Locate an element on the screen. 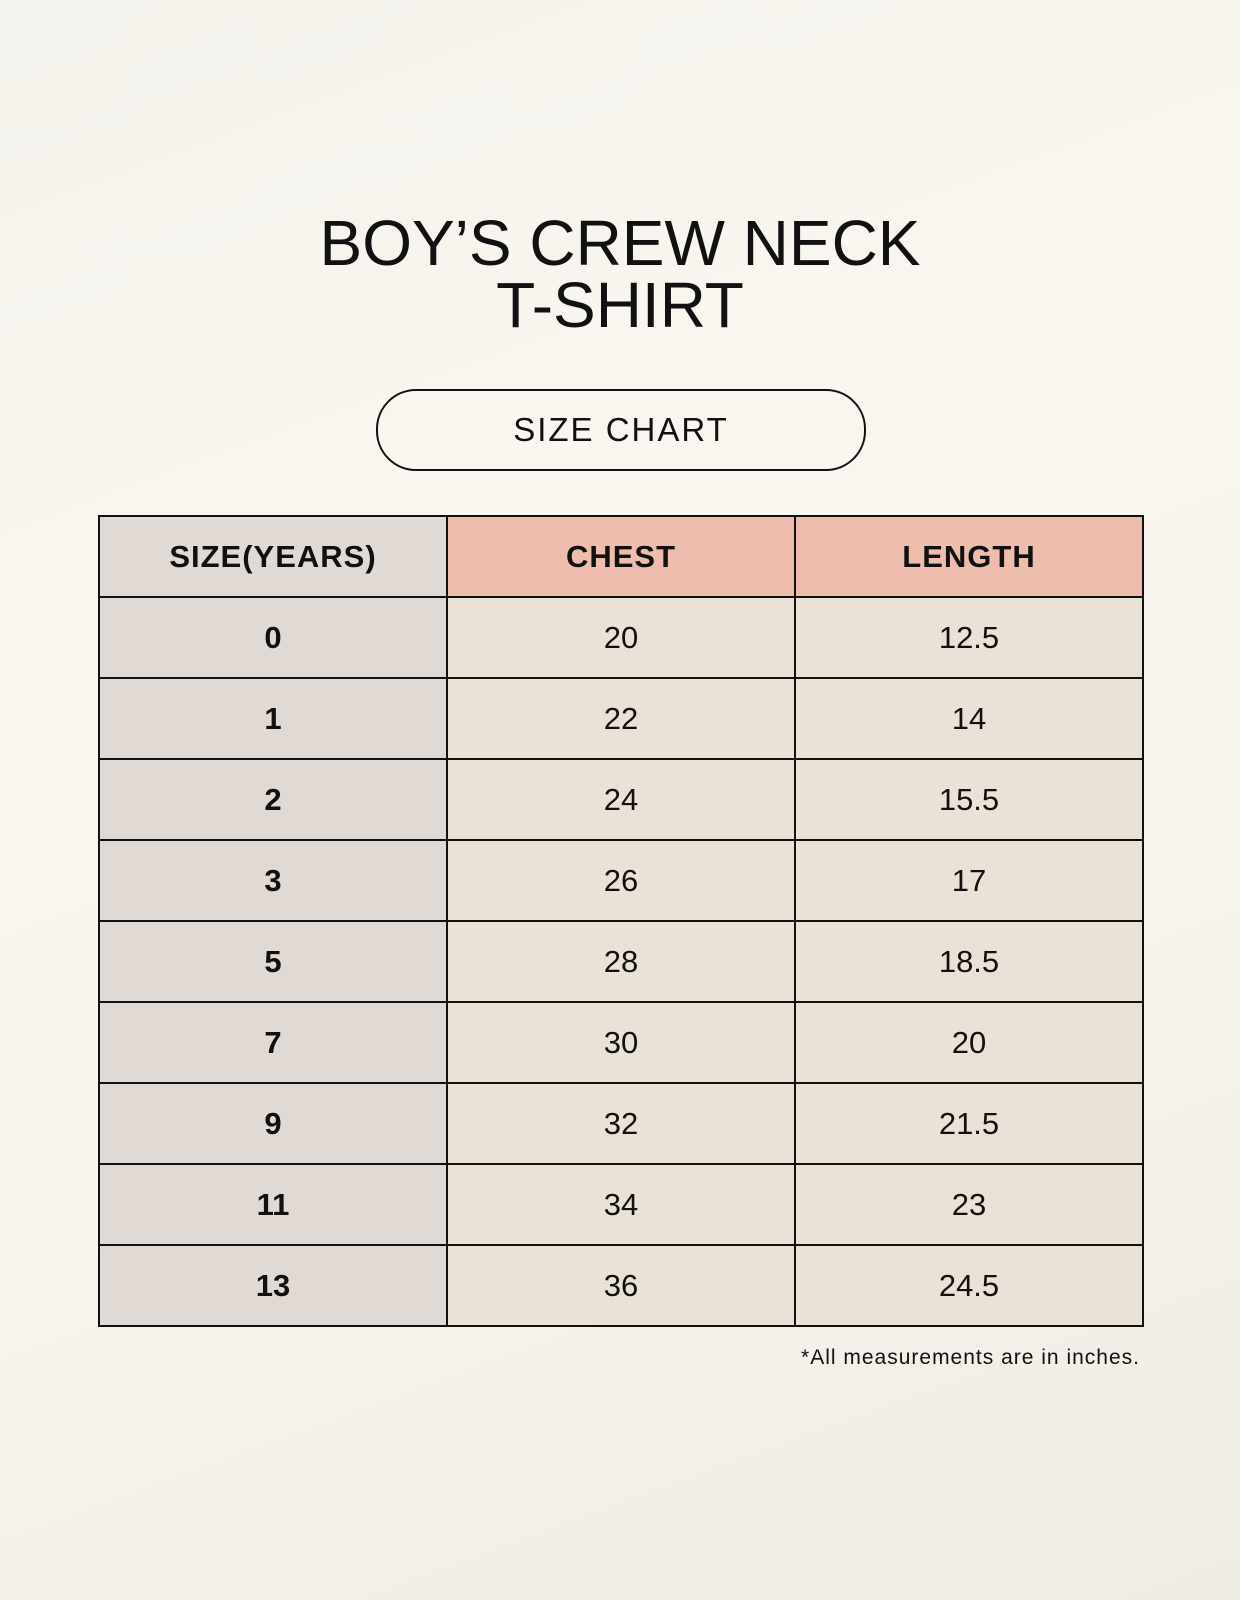 The width and height of the screenshot is (1240, 1600). size-chart-label: SIZE CHART is located at coordinates (621, 430).